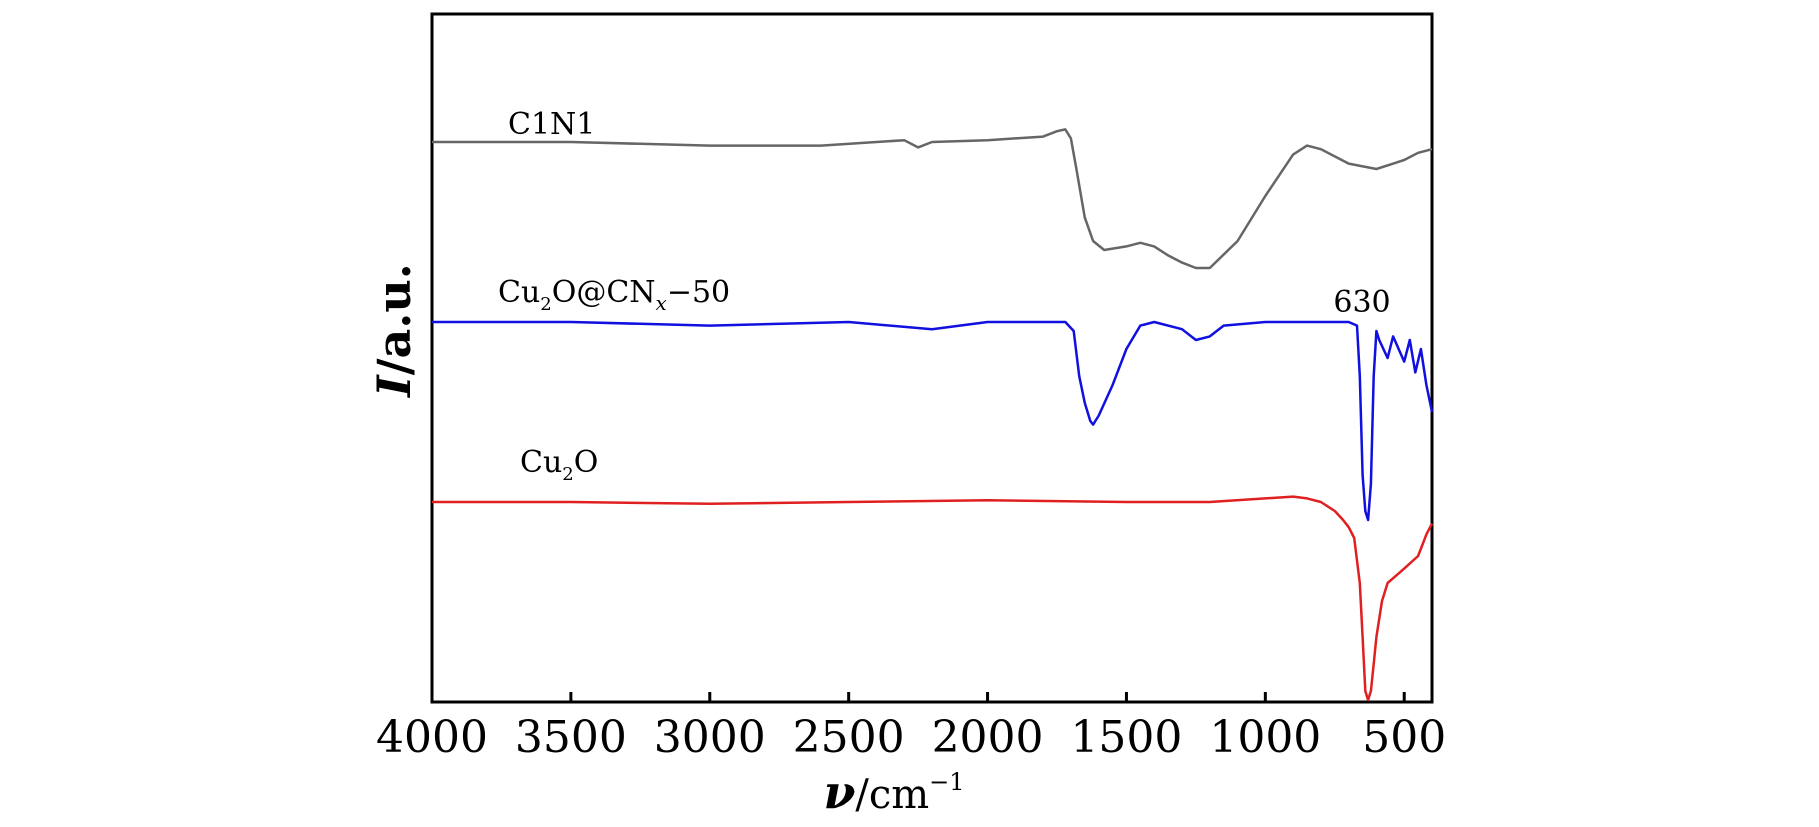 This screenshot has height=827, width=1819. I want to click on series-label: Cu2O@CNx−50, so click(614, 295).